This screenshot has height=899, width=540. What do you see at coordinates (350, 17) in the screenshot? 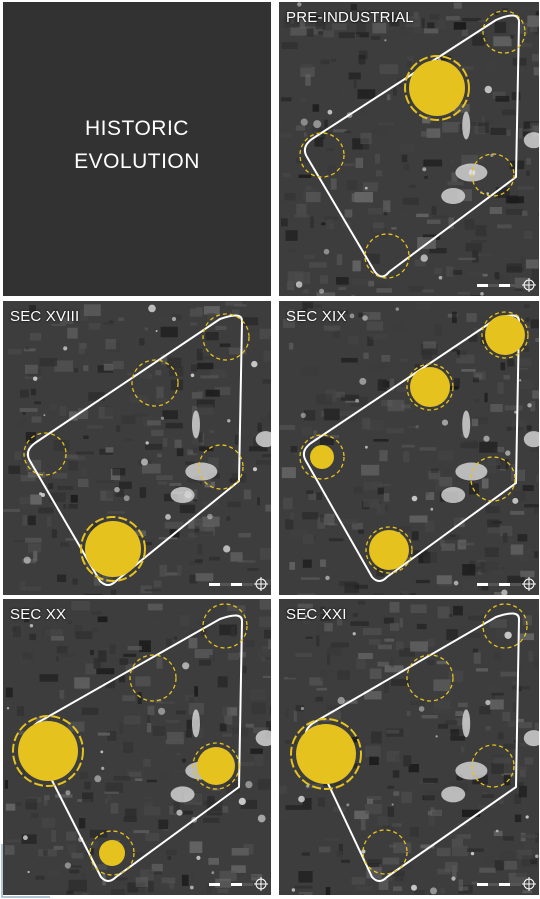
I see `panel-label-pre-industrial: PRE-INDUSTRIAL` at bounding box center [350, 17].